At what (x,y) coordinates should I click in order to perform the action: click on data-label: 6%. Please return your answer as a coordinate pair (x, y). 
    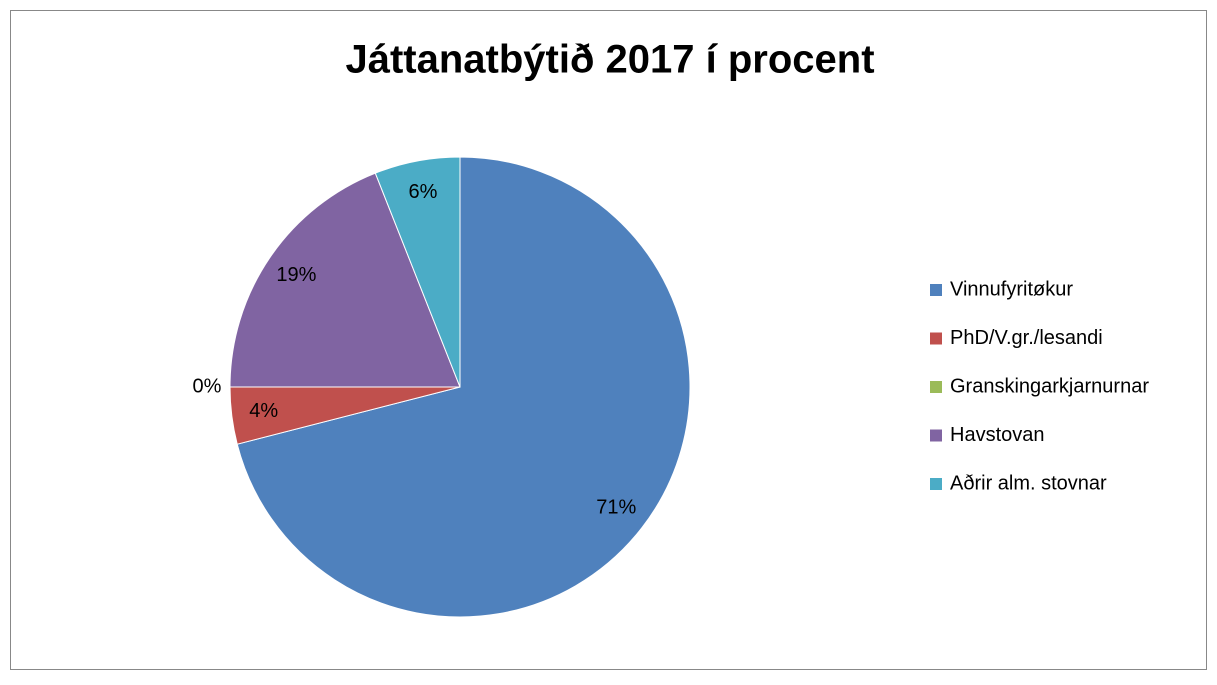
    Looking at the image, I should click on (422, 192).